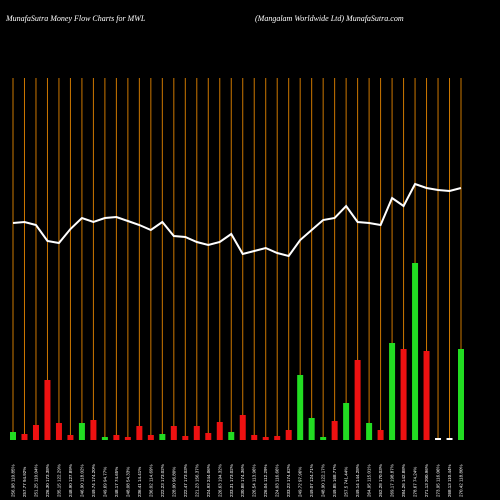  I want to click on x-tick-label: 235.15 122.29%, so click(58, 480).